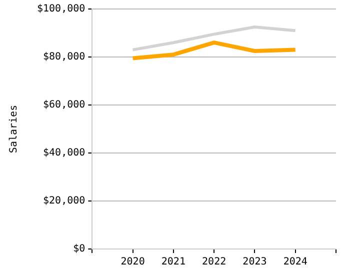 Image resolution: width=350 pixels, height=275 pixels. What do you see at coordinates (61, 9) in the screenshot?
I see `y-tick-label: $100,000` at bounding box center [61, 9].